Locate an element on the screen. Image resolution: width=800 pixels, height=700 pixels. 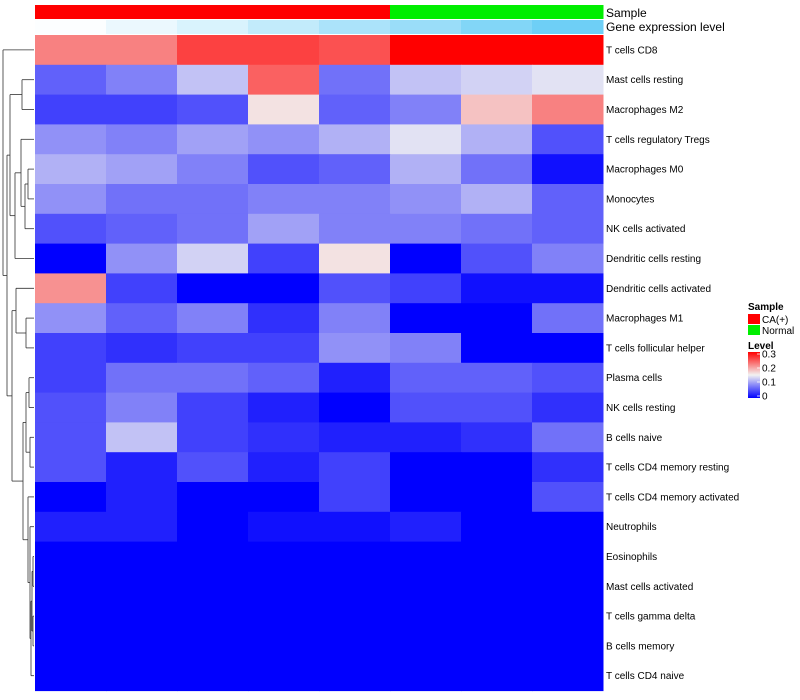
row-label: Dendritic cells resting is located at coordinates (653, 259).